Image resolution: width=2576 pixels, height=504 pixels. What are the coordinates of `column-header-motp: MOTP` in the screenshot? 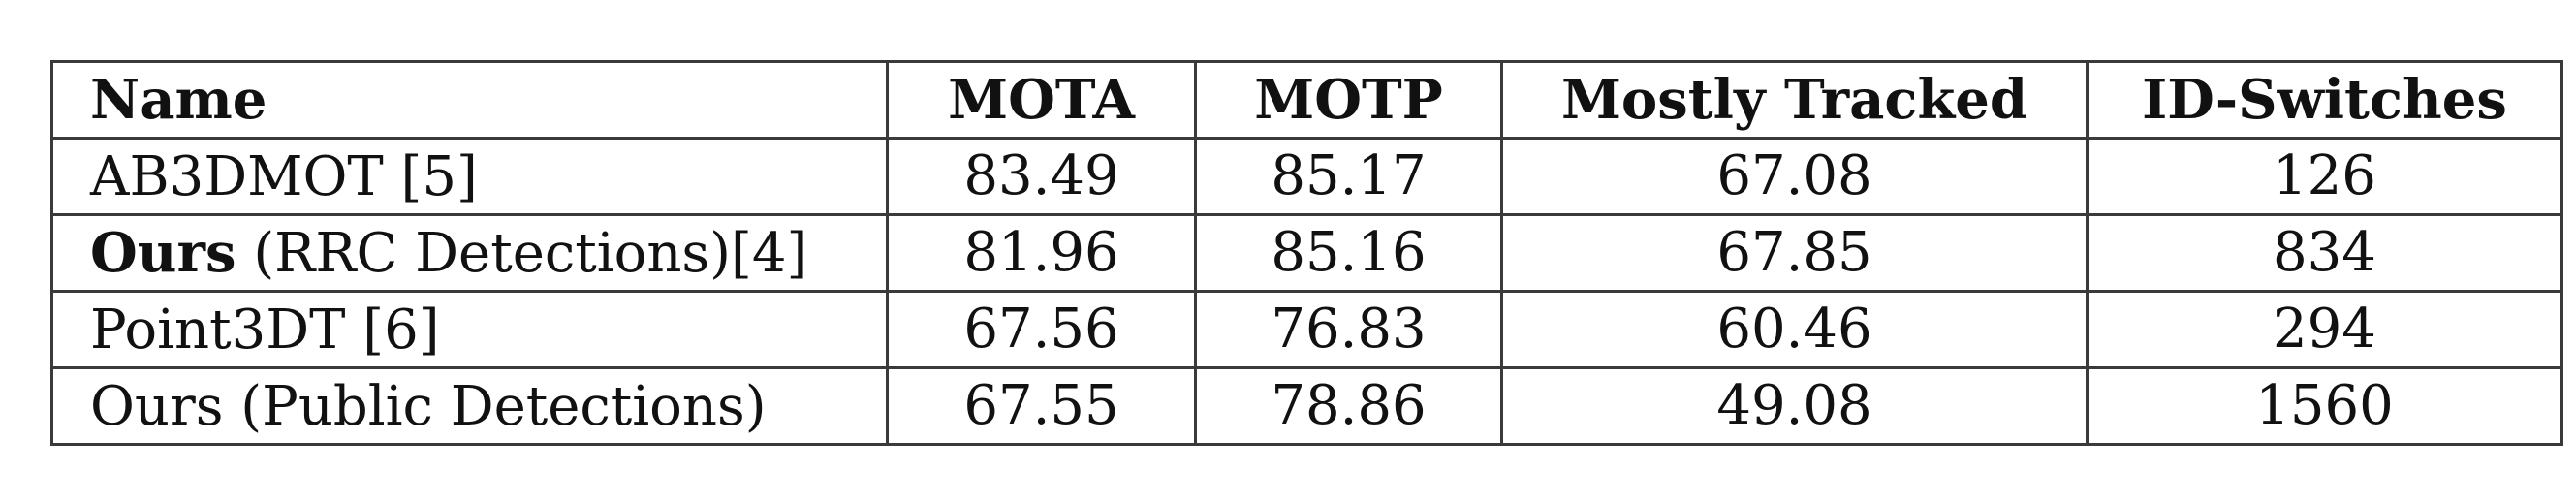 It's located at (1348, 100).